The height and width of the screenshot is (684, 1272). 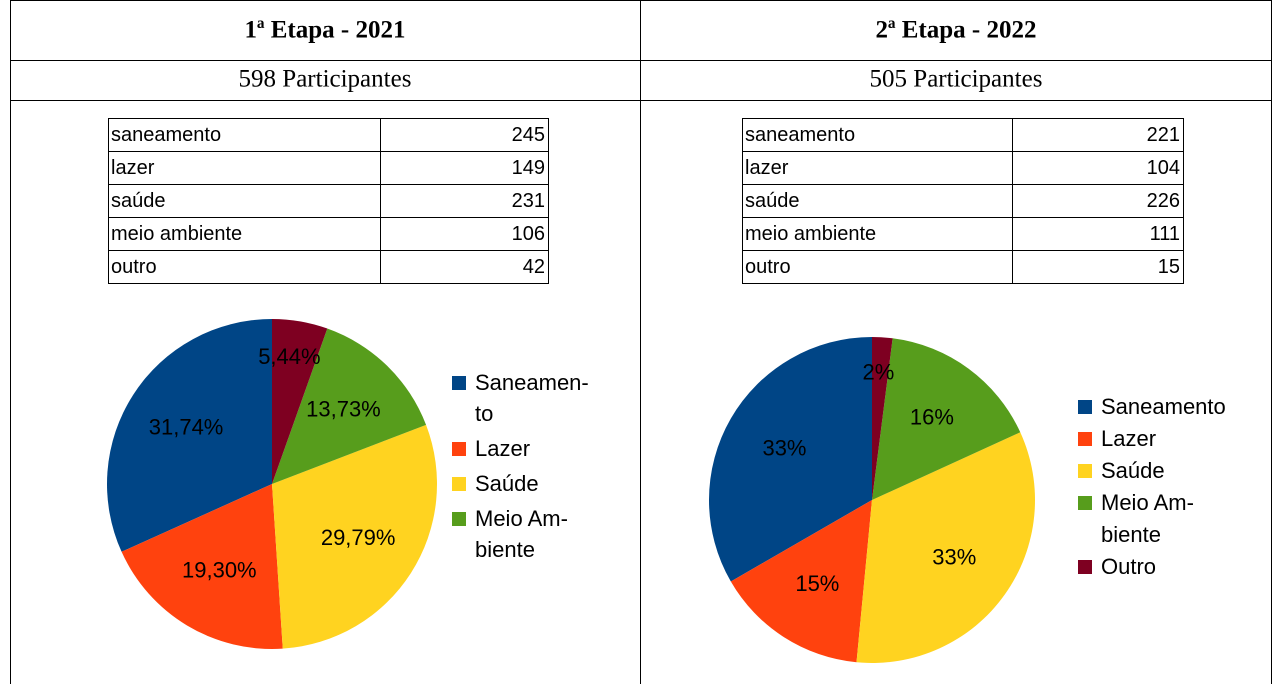 What do you see at coordinates (1163, 406) in the screenshot?
I see `legend-label: Saneamento` at bounding box center [1163, 406].